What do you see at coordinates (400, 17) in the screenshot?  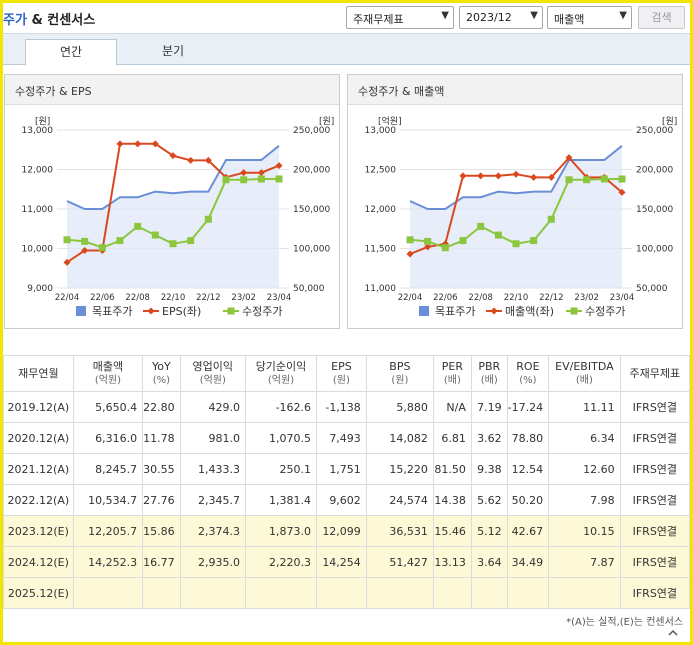 I see `report-type-select: 주재무제표 ▼` at bounding box center [400, 17].